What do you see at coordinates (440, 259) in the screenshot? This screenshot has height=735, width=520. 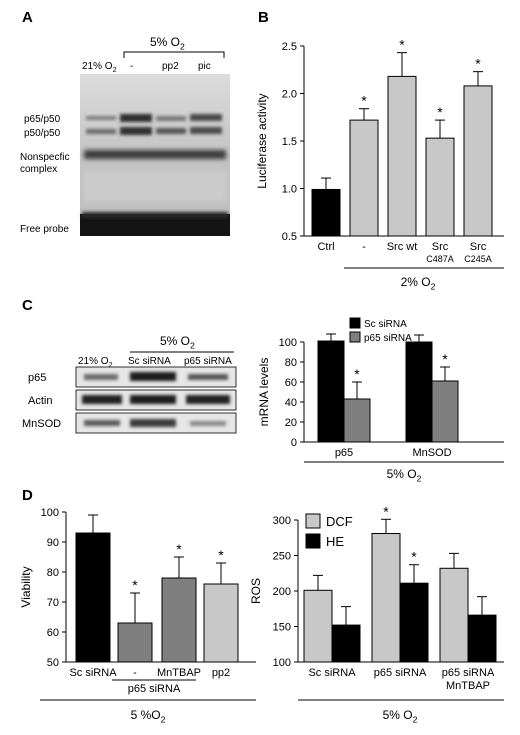 I see `chart-b-x-tick-sublabel-3: C487A` at bounding box center [440, 259].